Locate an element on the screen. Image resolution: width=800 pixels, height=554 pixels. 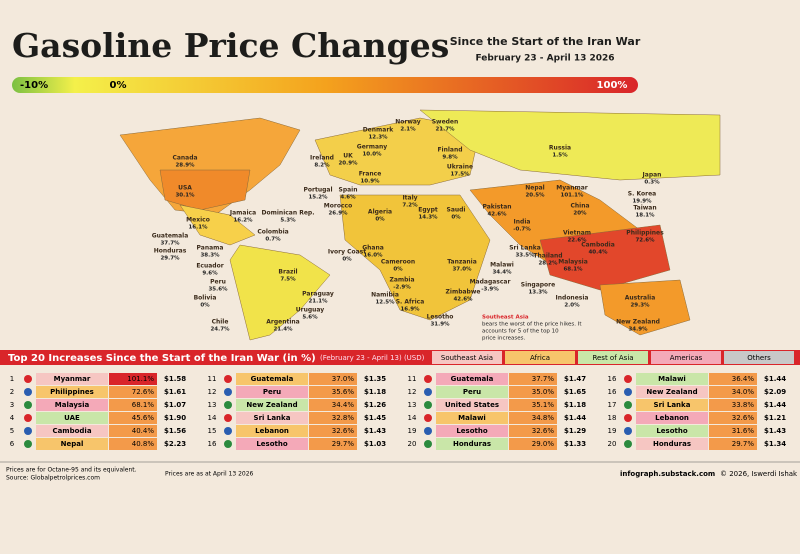
percent: 34.0% is located at coordinates (743, 392).